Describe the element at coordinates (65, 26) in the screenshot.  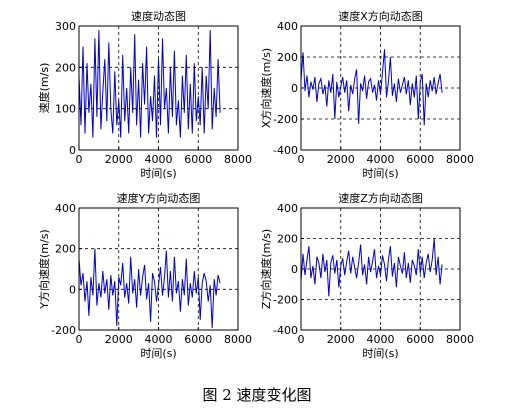
I see `y-tick-label: 300` at that location.